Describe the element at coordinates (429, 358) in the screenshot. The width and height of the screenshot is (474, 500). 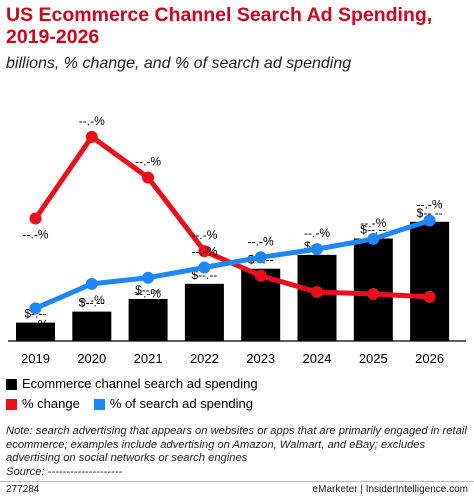
I see `x-tick-2026: 2026` at that location.